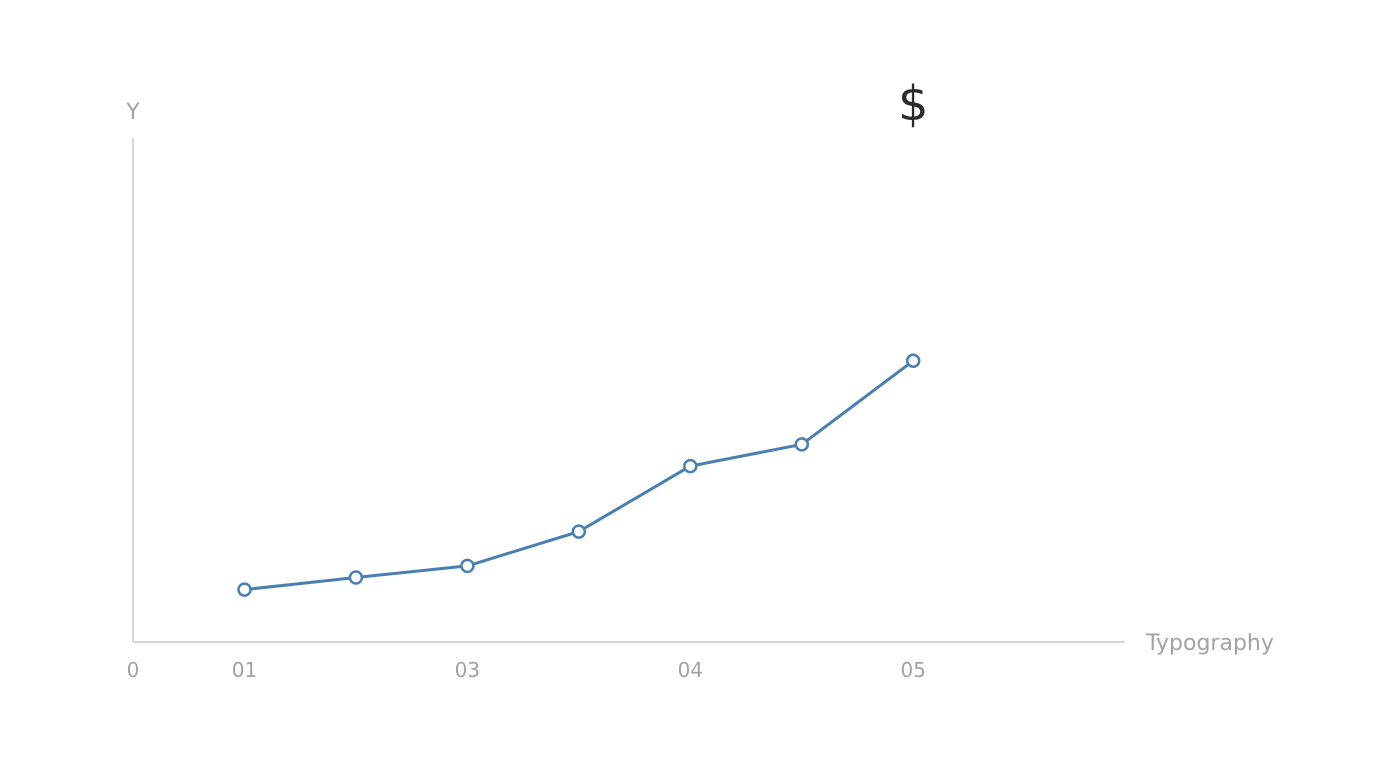 The width and height of the screenshot is (1376, 768). What do you see at coordinates (133, 670) in the screenshot?
I see `x-tick-label: 0` at bounding box center [133, 670].